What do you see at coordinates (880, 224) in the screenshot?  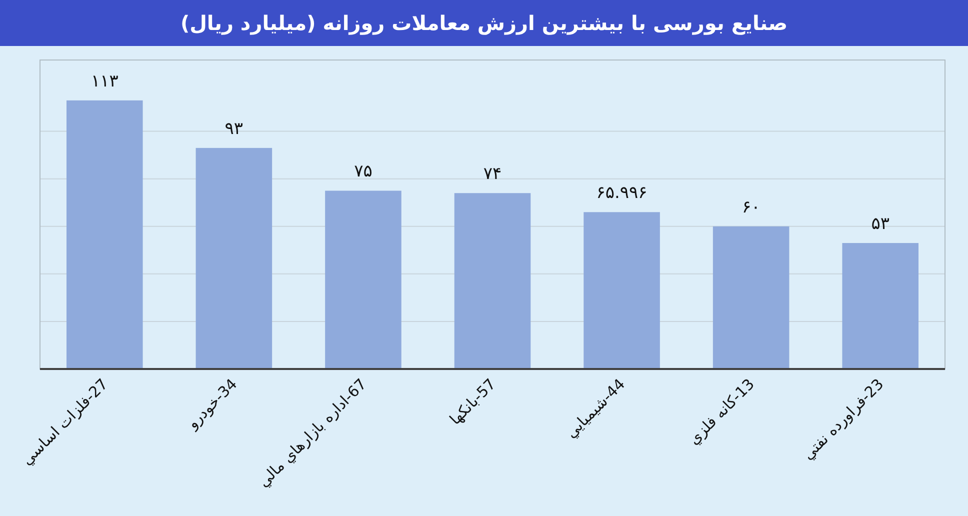 I see `data-label: ۵۳` at bounding box center [880, 224].